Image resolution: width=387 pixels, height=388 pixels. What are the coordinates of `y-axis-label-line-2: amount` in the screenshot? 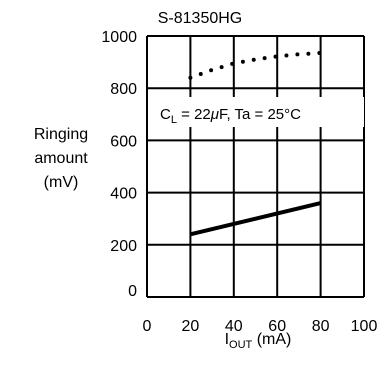 It's located at (61, 158).